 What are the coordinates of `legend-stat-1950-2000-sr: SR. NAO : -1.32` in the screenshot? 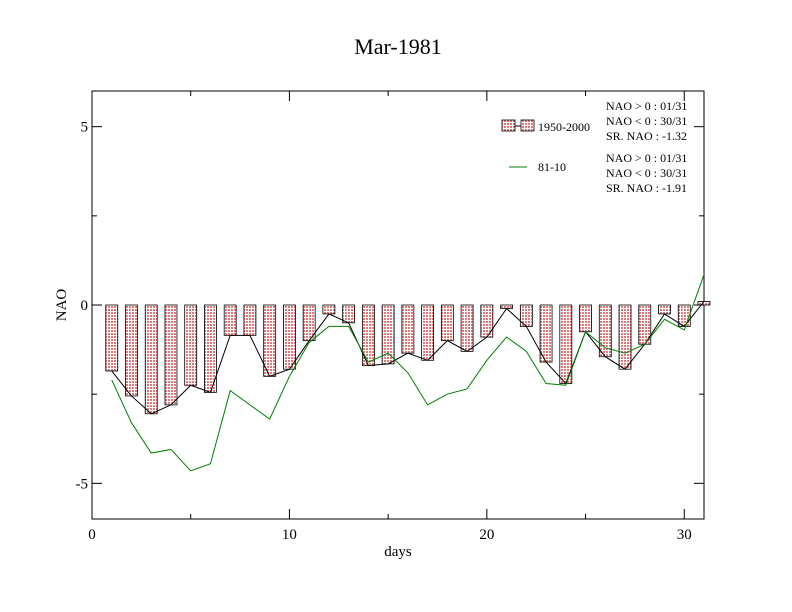 It's located at (646, 136).